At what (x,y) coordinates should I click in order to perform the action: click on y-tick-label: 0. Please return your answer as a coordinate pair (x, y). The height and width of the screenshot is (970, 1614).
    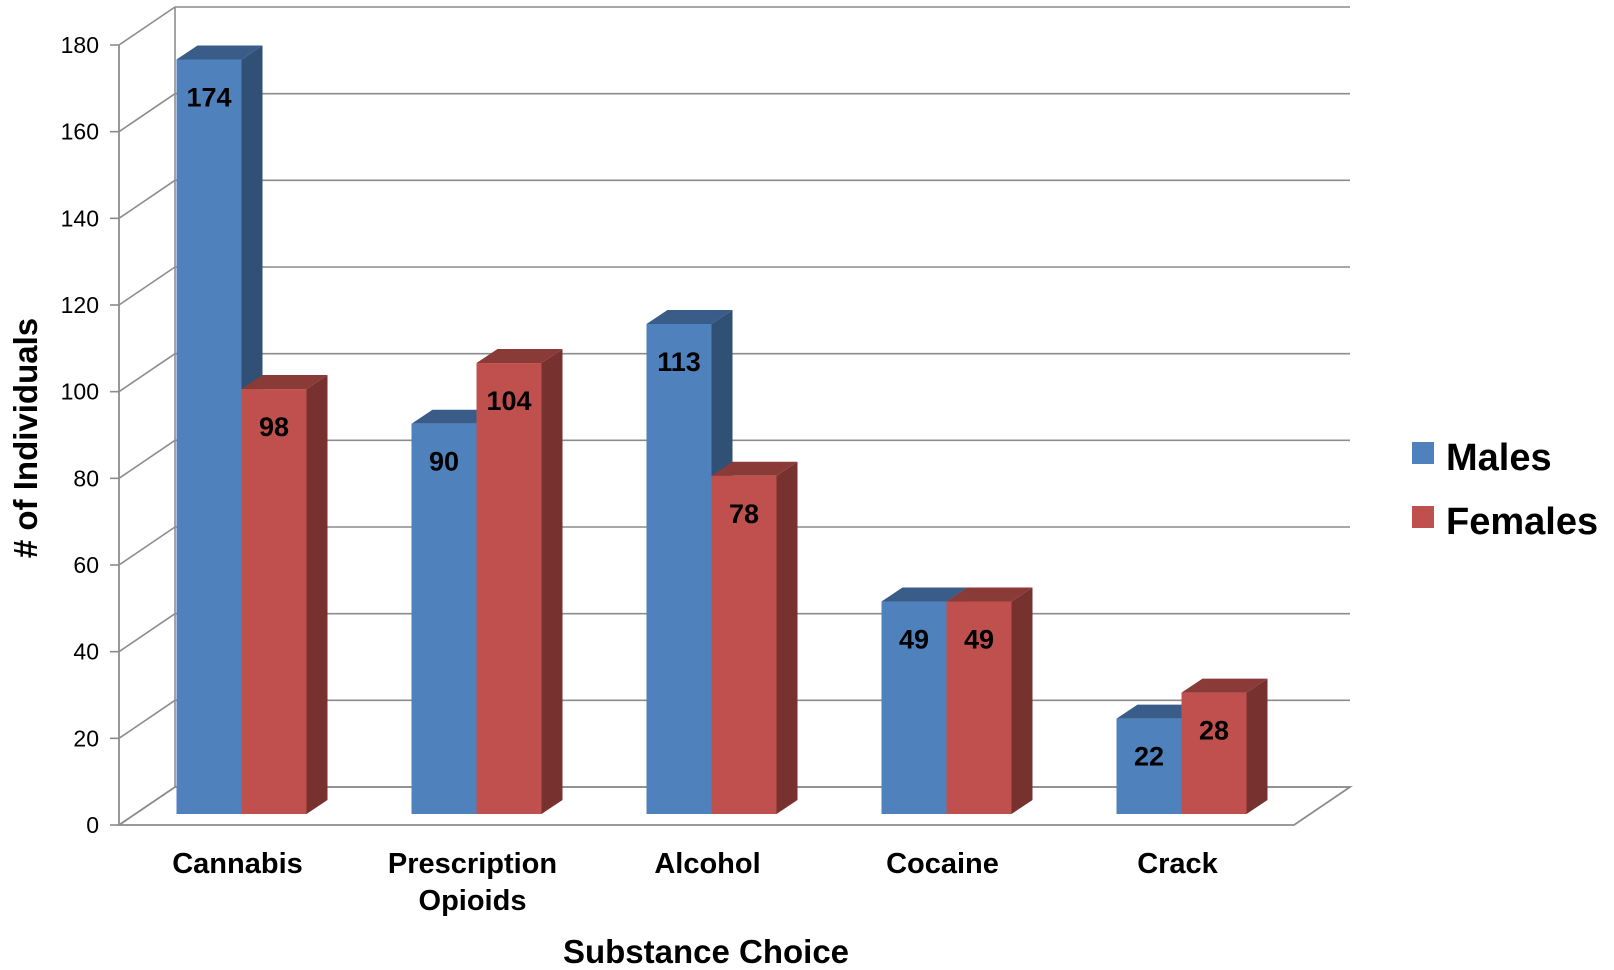
    Looking at the image, I should click on (92, 825).